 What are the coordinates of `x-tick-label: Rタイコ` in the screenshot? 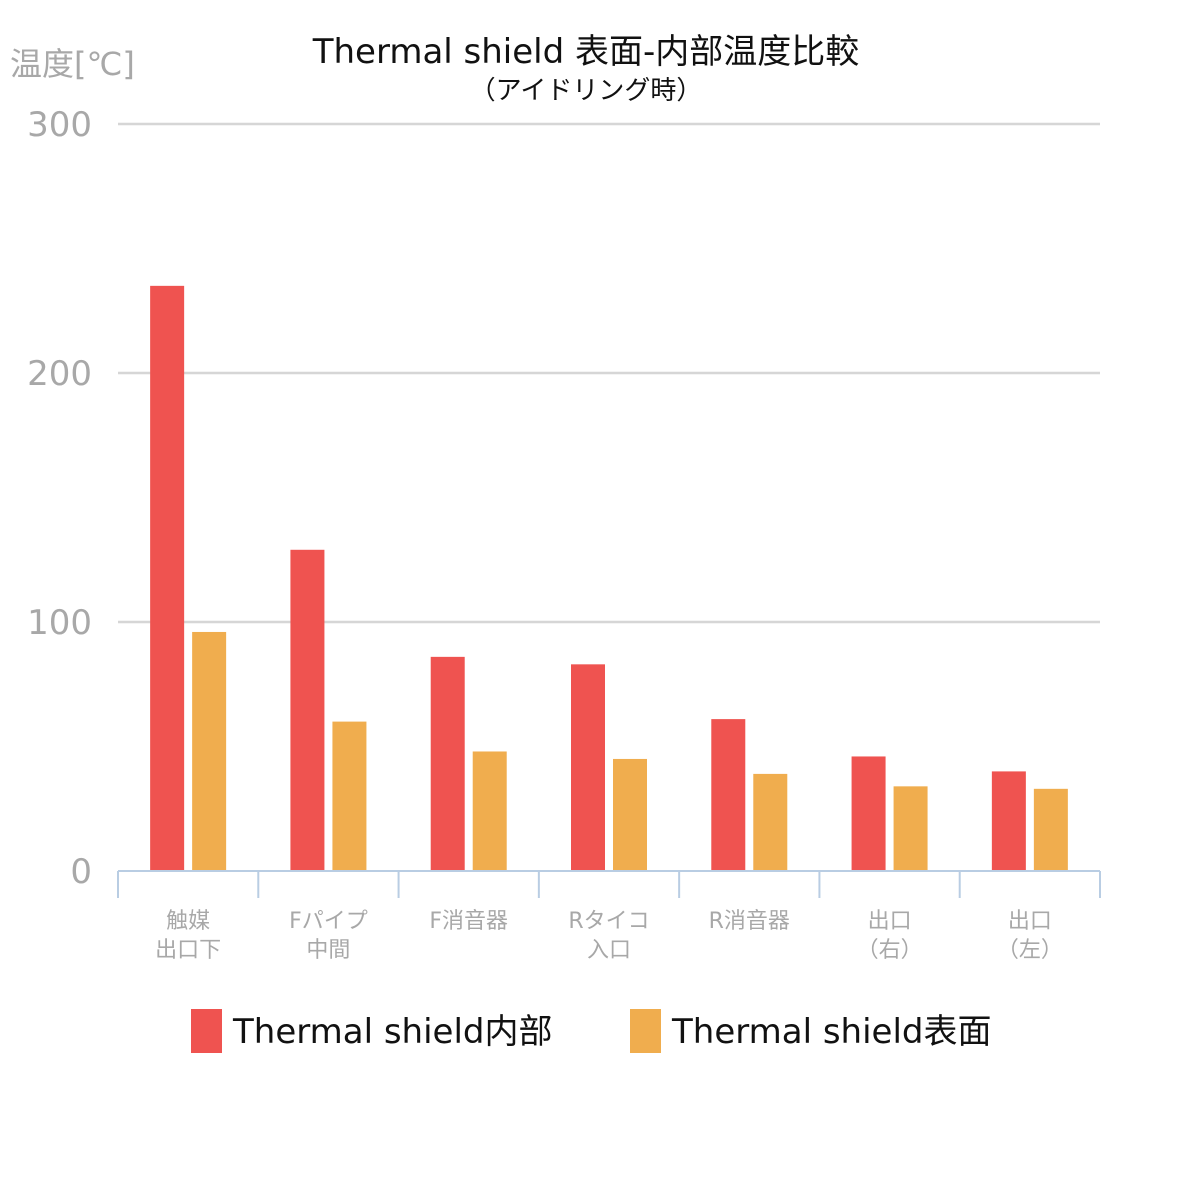 It's located at (608, 921).